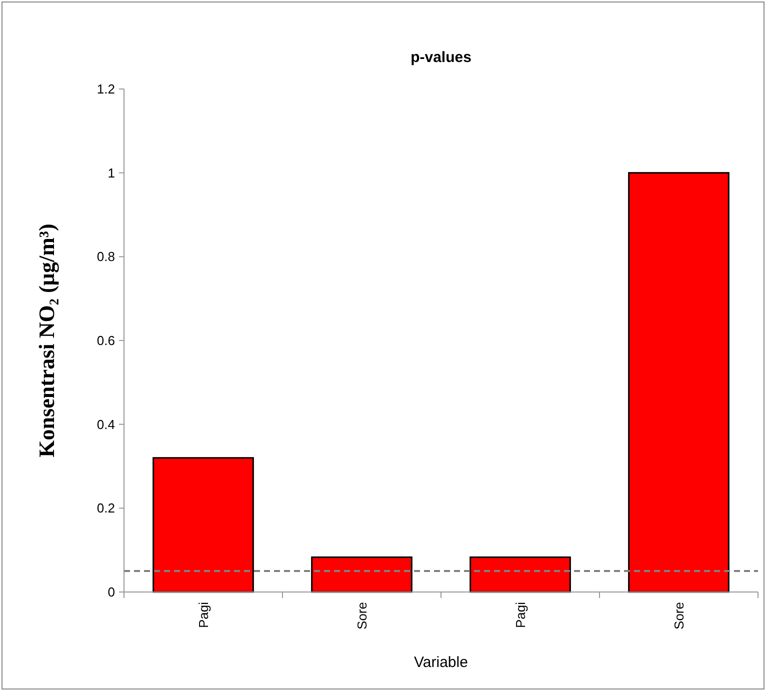 This screenshot has width=776, height=699. Describe the element at coordinates (105, 89) in the screenshot. I see `y-tick-label: 1.2` at that location.